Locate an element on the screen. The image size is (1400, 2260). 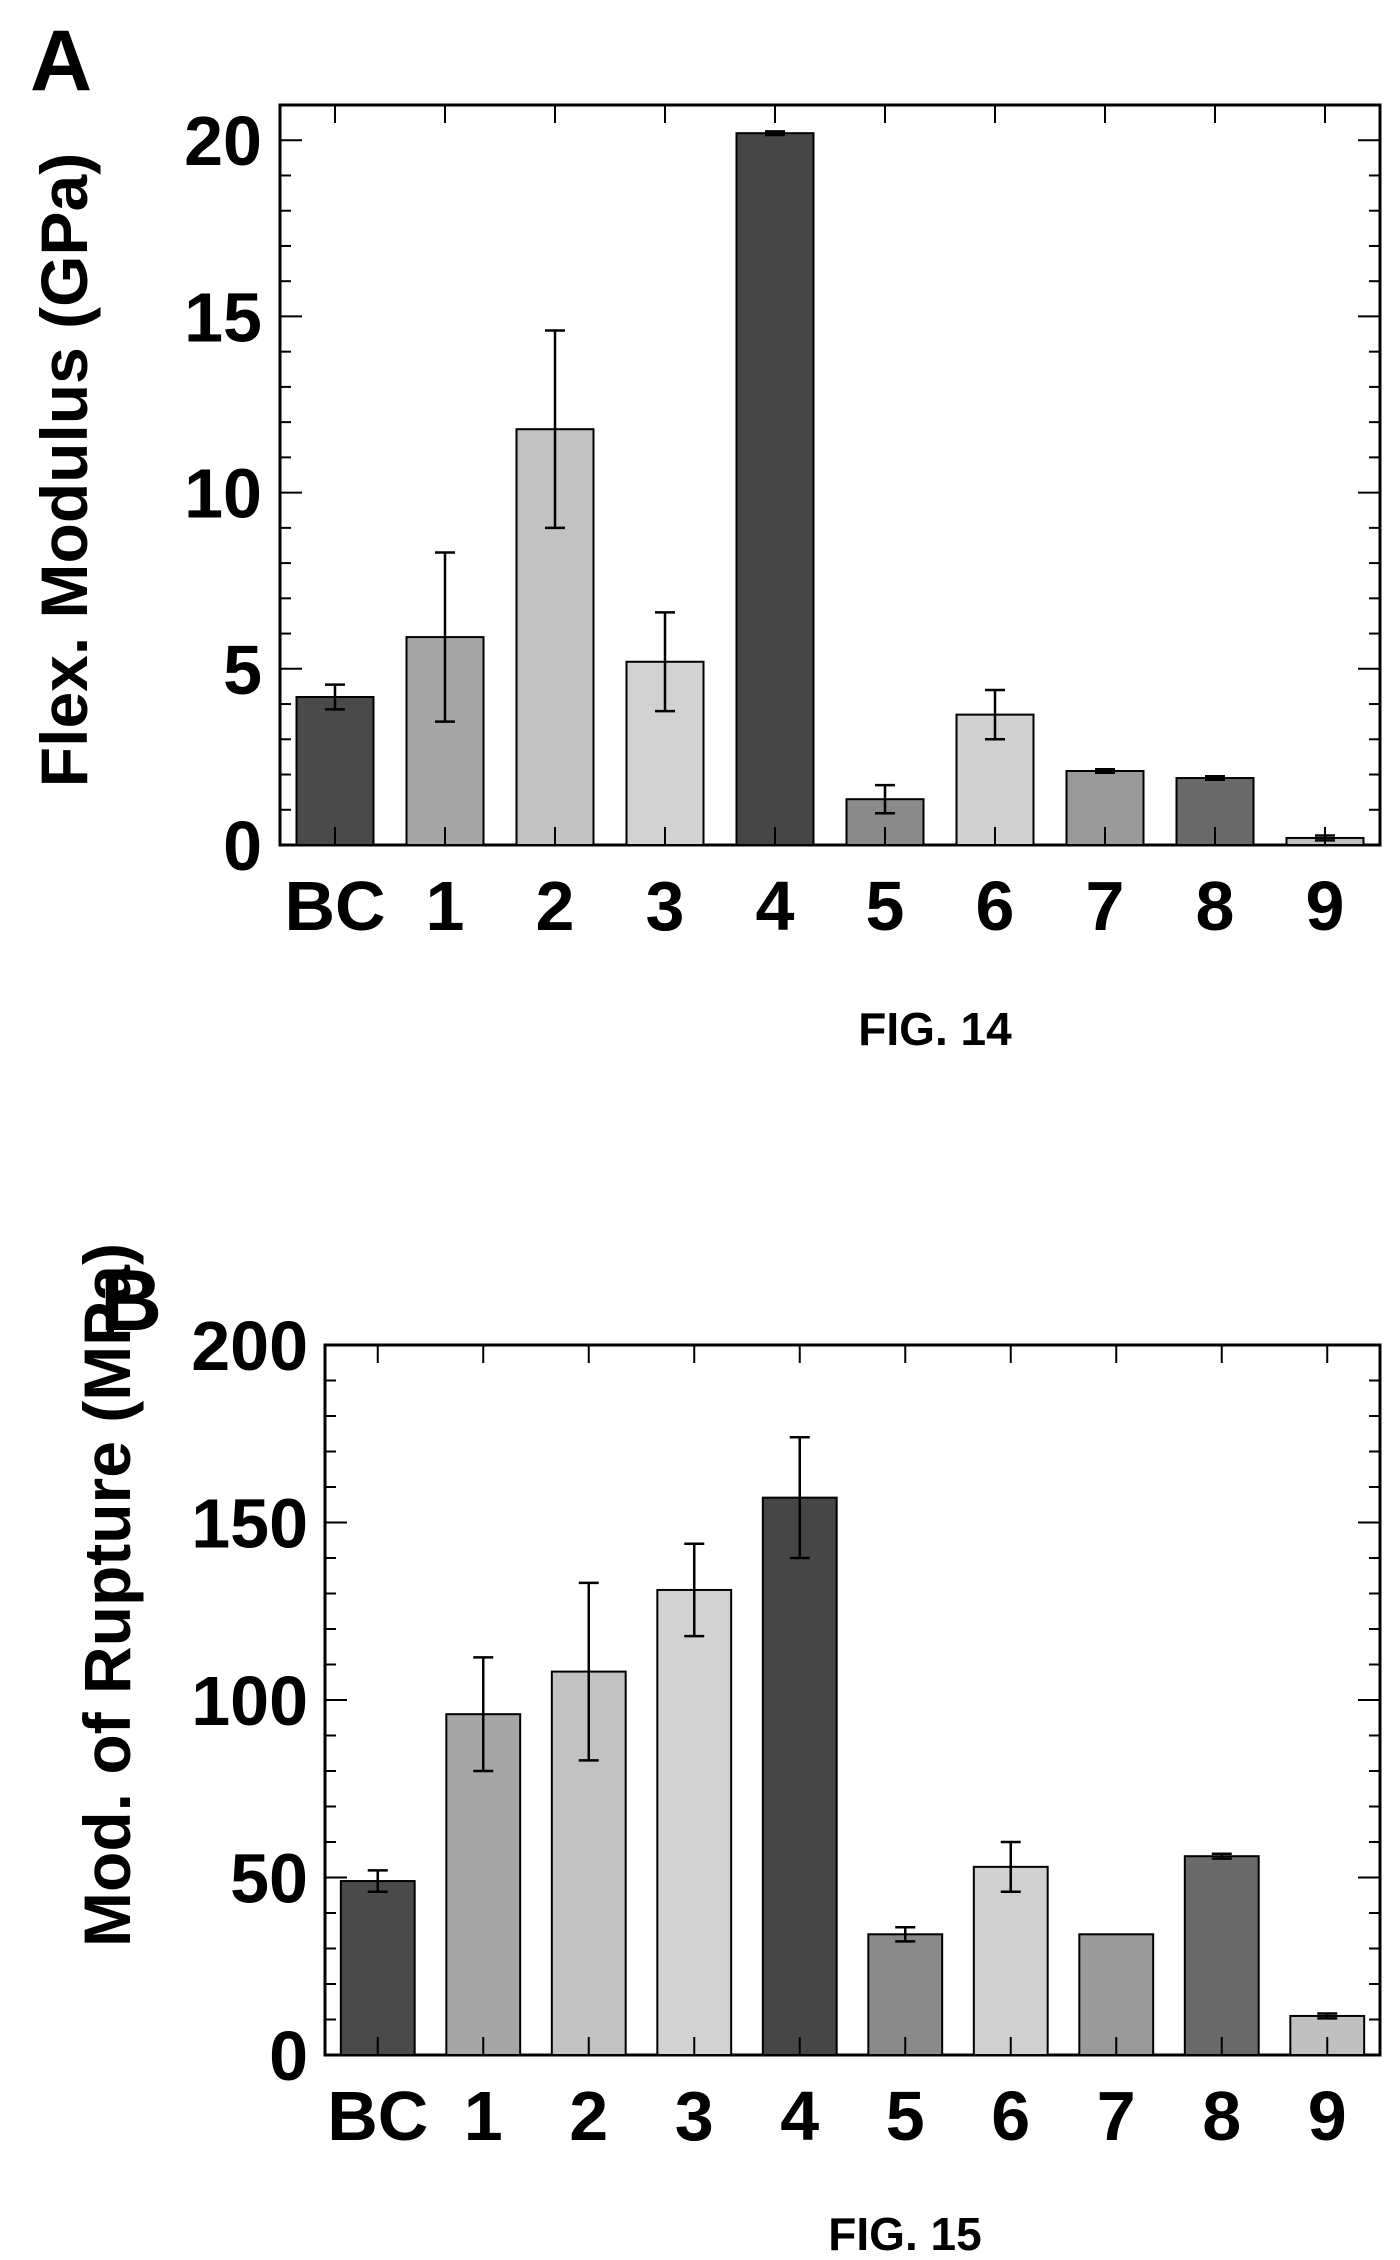
panel-b-xtick-label-4: 4 is located at coordinates (799, 2116).